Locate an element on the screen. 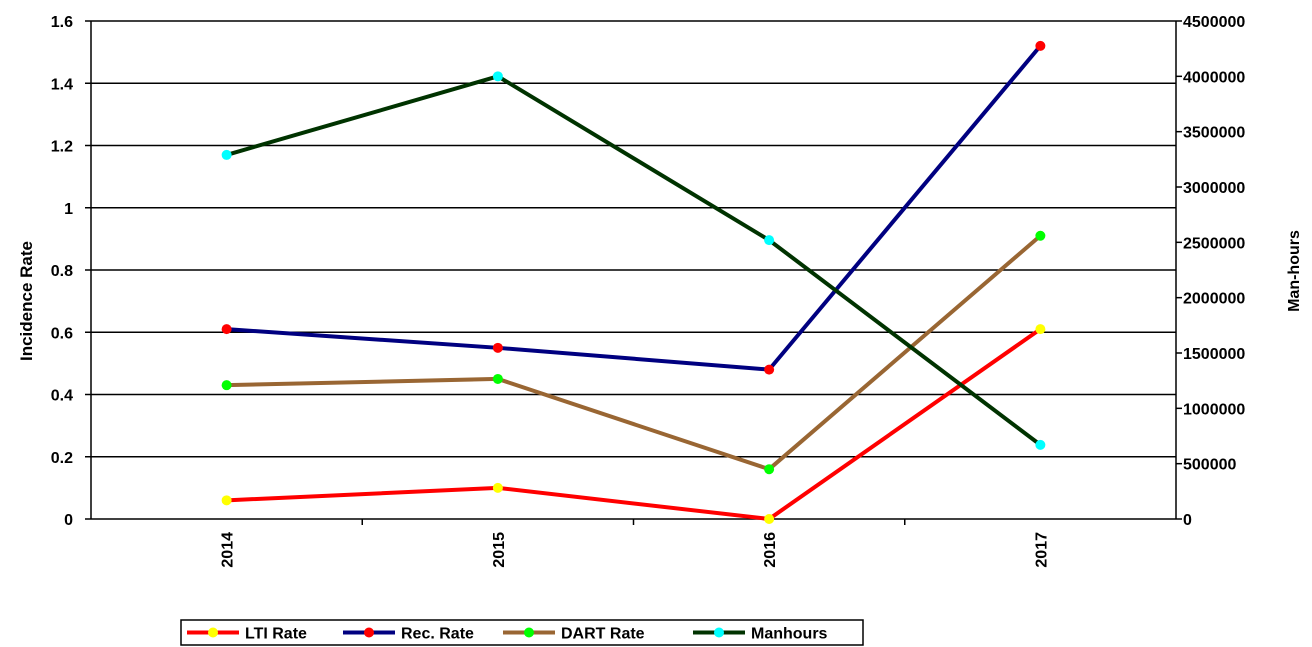  right-tick-label: 2500000 is located at coordinates (1214, 243).